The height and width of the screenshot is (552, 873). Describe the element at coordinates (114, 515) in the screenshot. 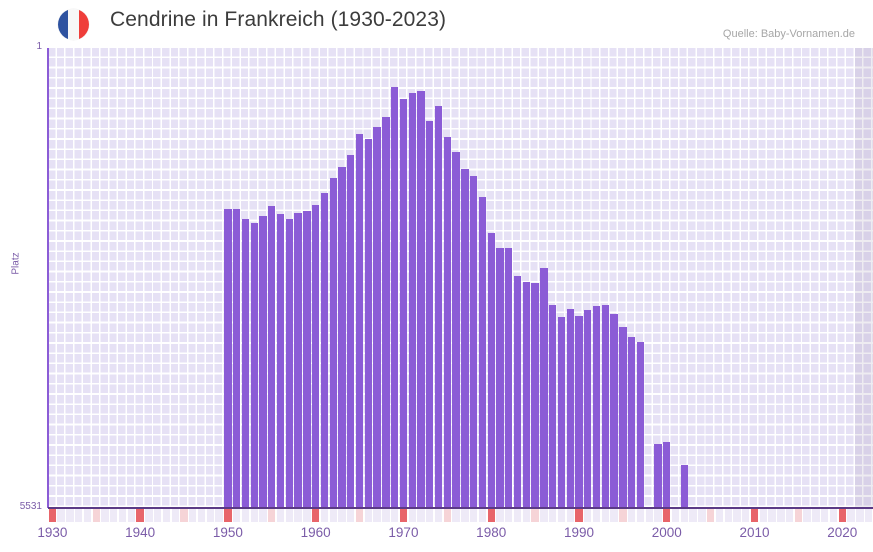

I see `x-tick-1937` at that location.